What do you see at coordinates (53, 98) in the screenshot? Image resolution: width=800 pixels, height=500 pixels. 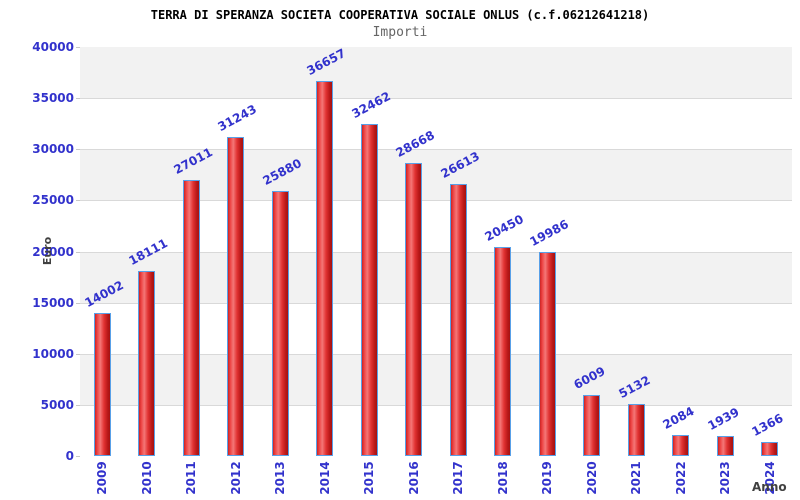 I see `y-tick-label: 35000` at bounding box center [53, 98].